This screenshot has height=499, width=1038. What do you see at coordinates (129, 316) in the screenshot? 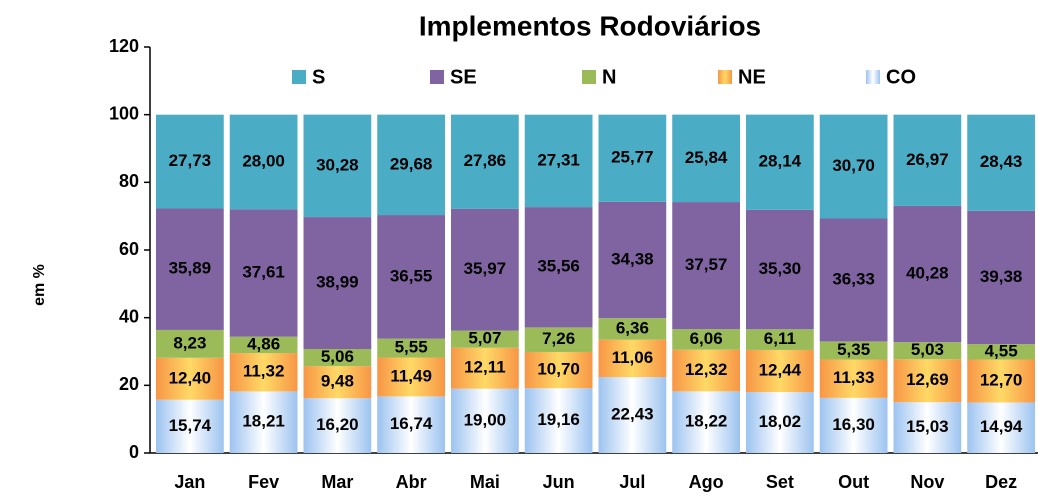
I see `y-tick-label: 40` at bounding box center [129, 316].